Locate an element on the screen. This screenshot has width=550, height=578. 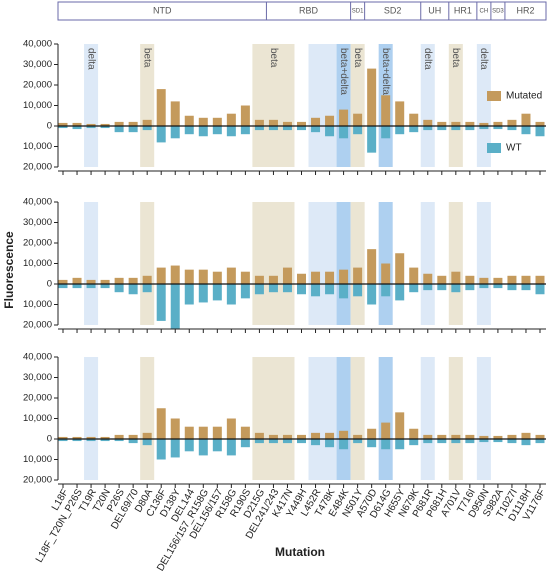
band-label: beta is located at coordinates (147, 58).